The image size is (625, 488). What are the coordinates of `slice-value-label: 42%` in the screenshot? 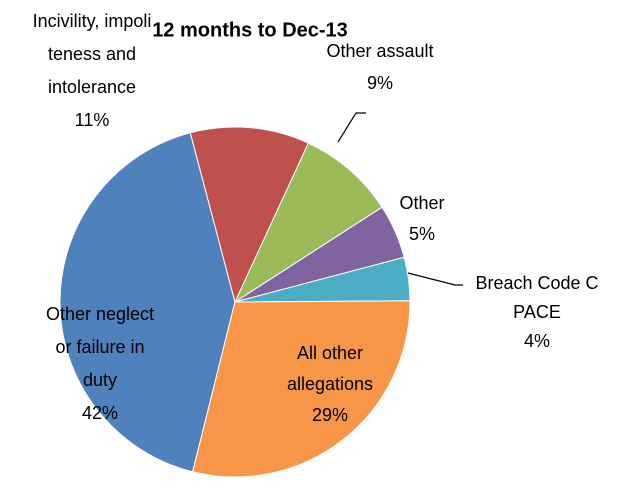 It's located at (100, 413).